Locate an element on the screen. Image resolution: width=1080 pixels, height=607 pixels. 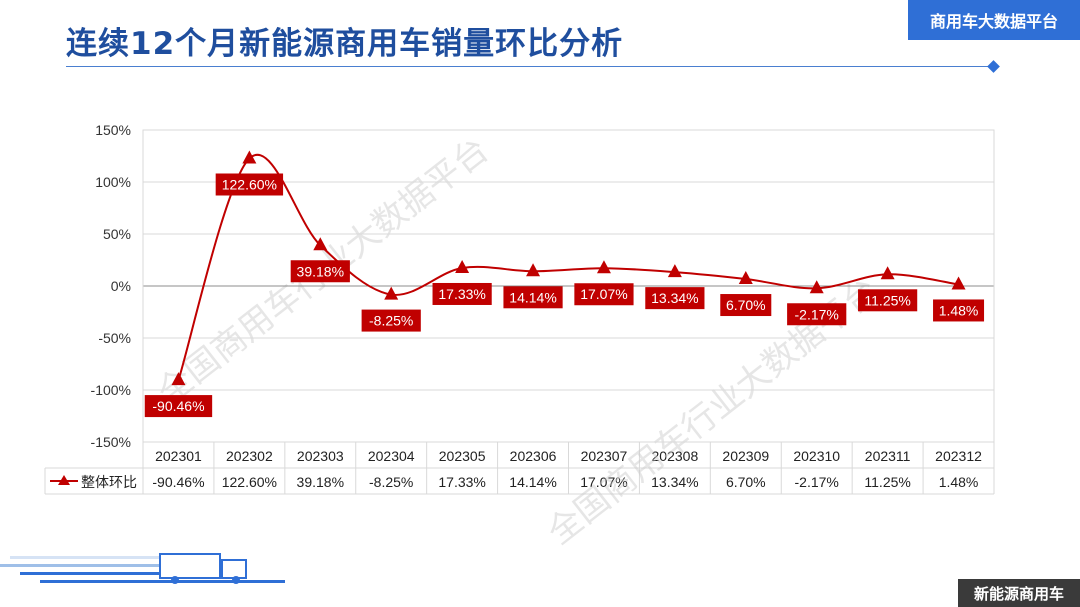
legend-marker is located at coordinates (64, 480).